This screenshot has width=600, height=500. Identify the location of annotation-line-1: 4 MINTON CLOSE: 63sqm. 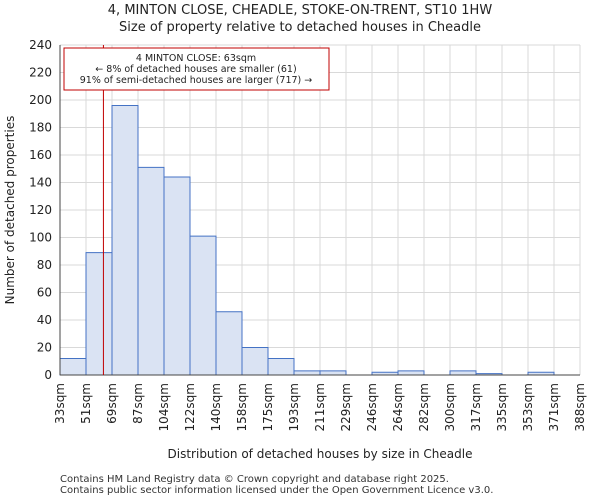
(196, 58).